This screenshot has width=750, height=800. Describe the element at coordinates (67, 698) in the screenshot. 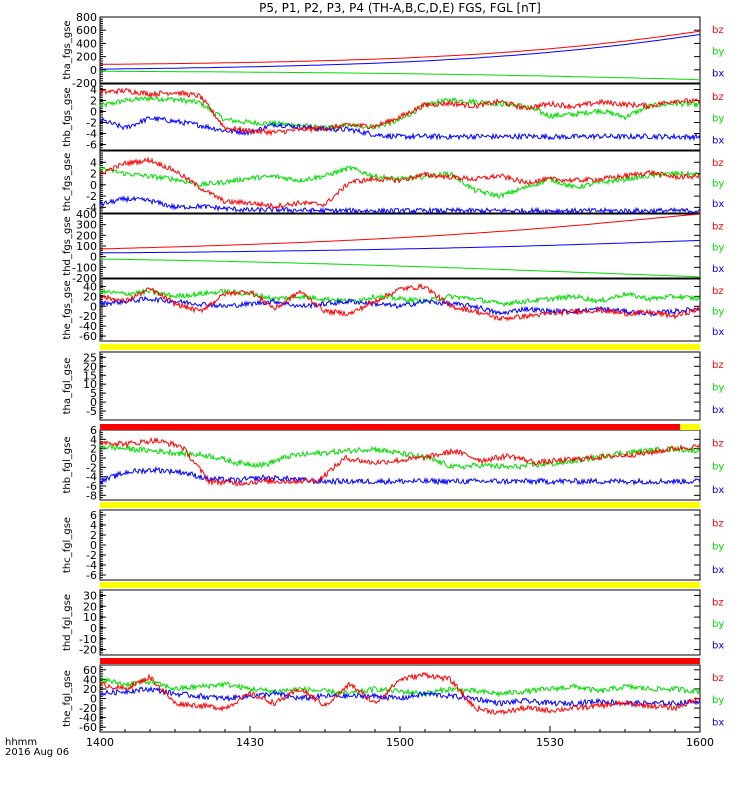

I see `y-axis-label: the_fgl_gse` at that location.